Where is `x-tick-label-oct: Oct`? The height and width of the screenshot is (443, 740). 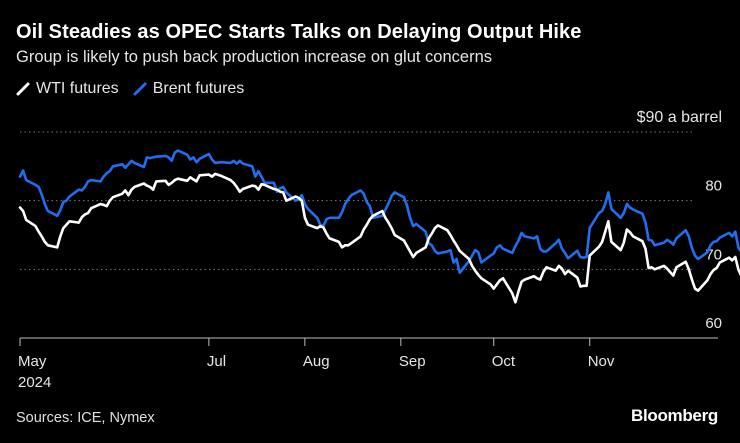 x-tick-label-oct: Oct is located at coordinates (504, 361).